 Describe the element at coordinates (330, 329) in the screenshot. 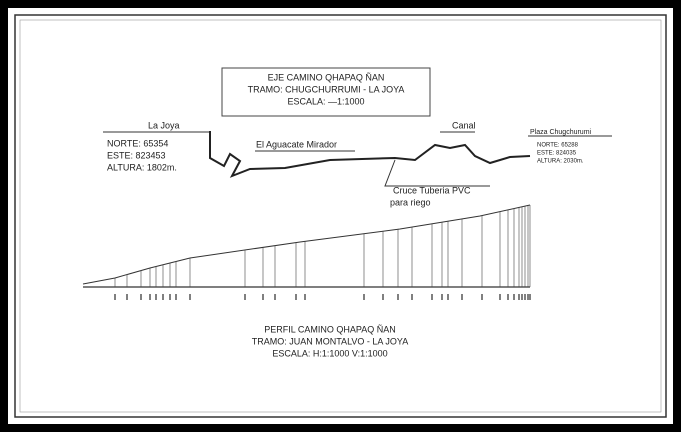

I see `profile-title: PERFIL CAMINO QHAPAQ ÑAN` at that location.